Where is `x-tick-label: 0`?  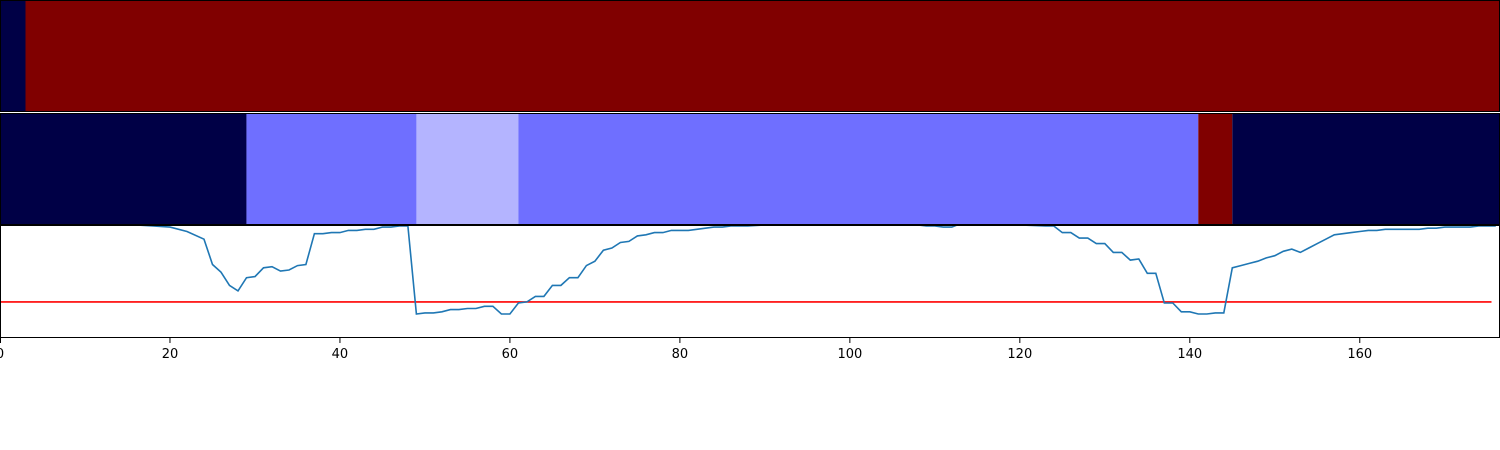 x-tick-label: 0 is located at coordinates (2, 354).